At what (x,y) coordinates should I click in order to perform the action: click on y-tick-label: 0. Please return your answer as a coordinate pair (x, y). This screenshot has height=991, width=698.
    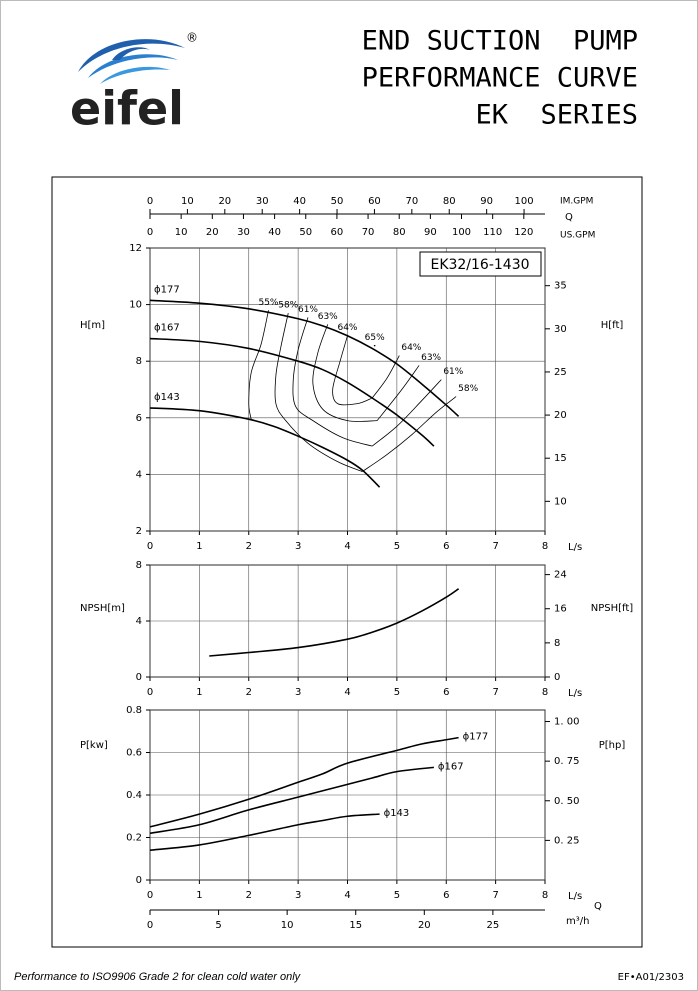
    Looking at the image, I should click on (139, 880).